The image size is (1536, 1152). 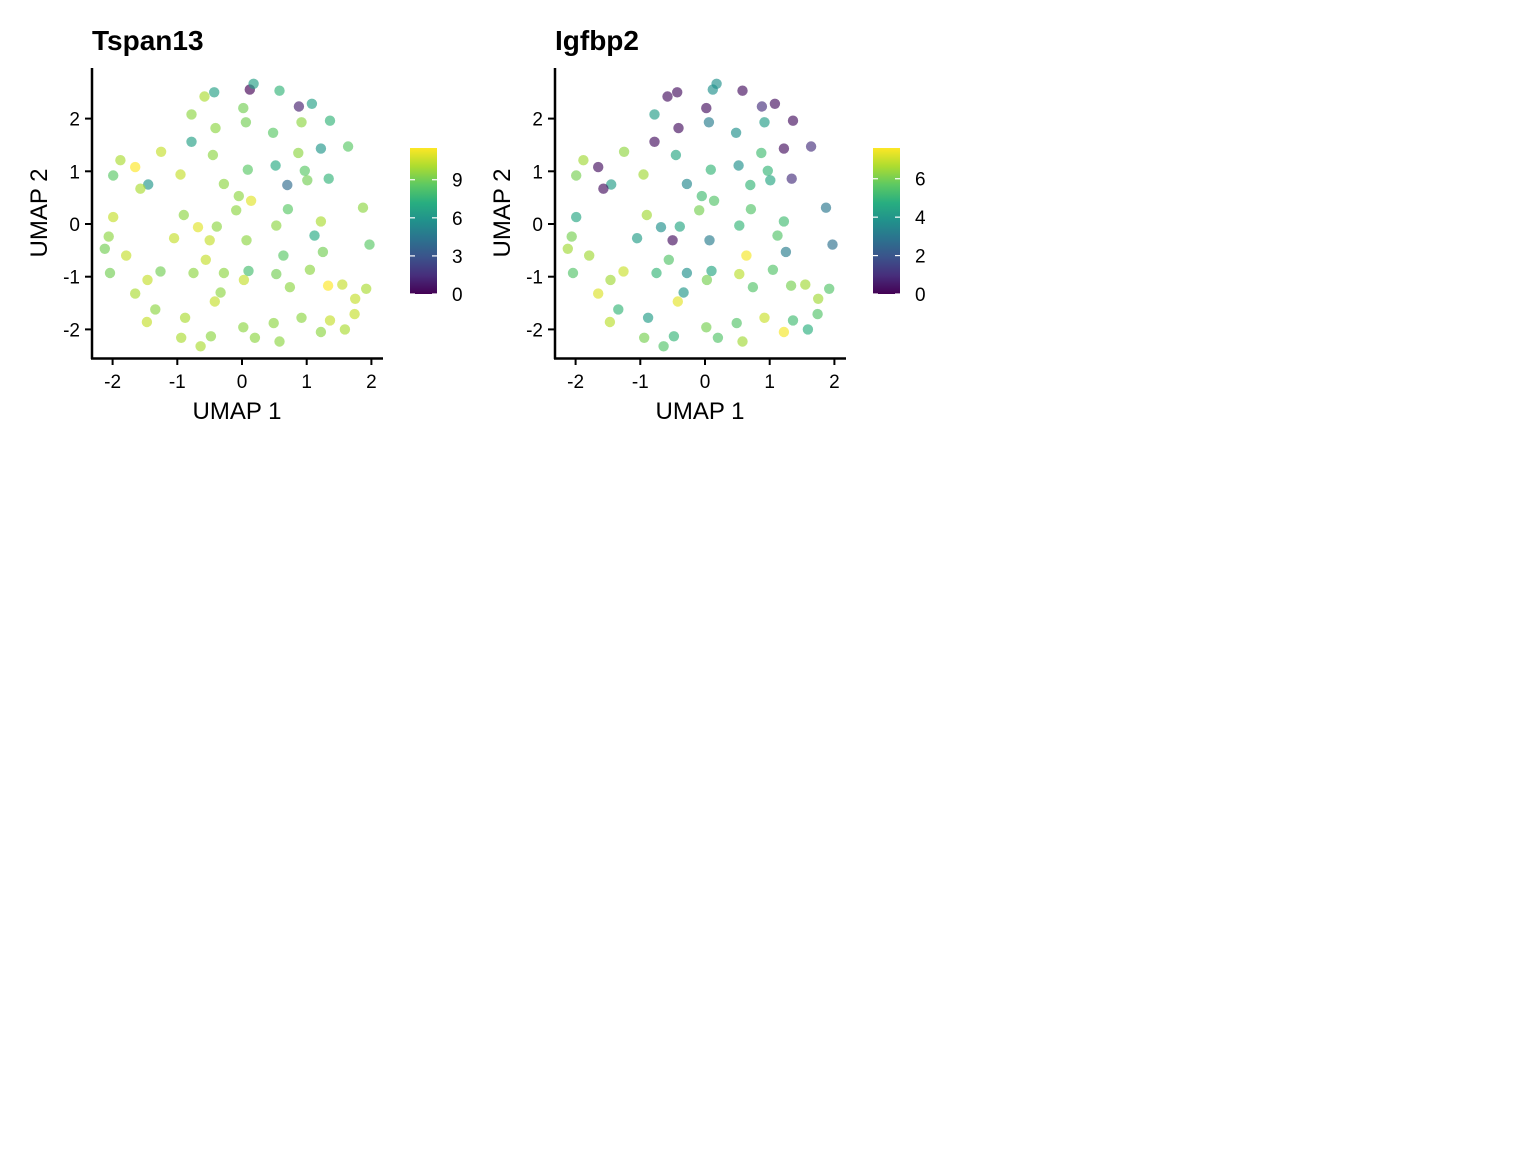 I want to click on colorbar-tick-label: 2, so click(x=920, y=257).